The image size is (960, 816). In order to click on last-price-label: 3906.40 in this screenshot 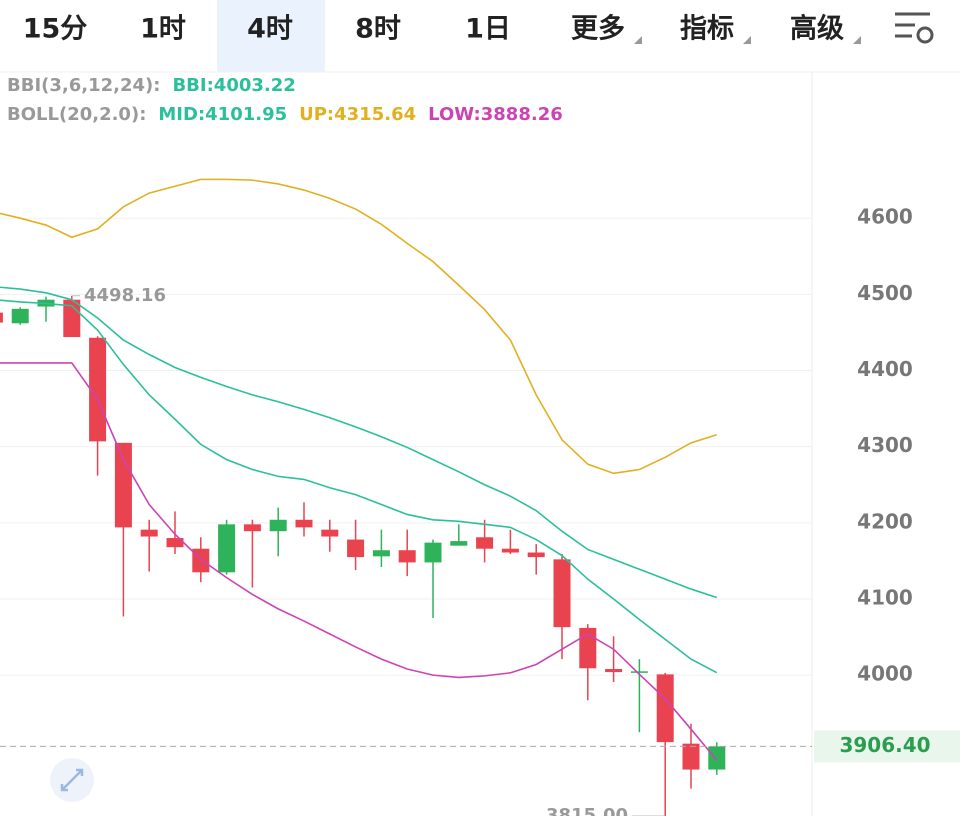, I will do `click(884, 745)`.